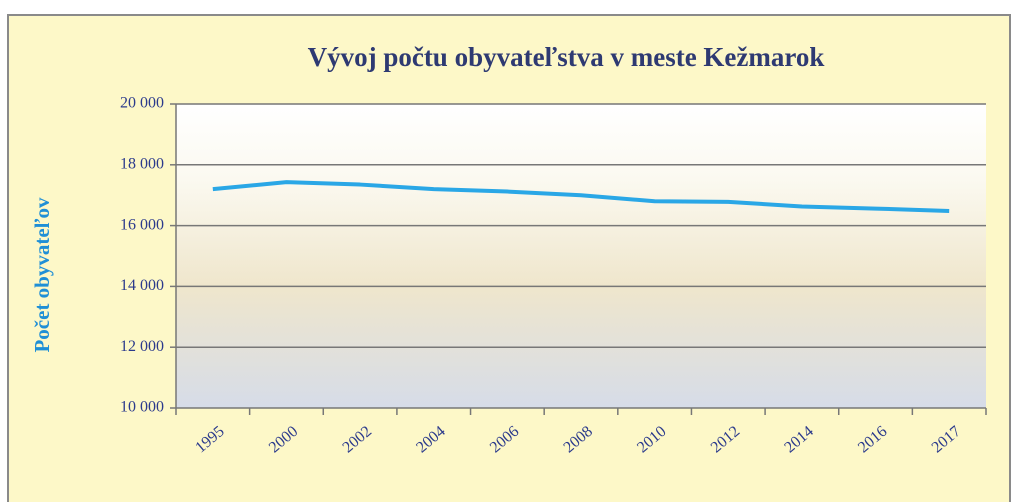 Image resolution: width=1019 pixels, height=502 pixels. What do you see at coordinates (142, 407) in the screenshot?
I see `y-tick-label: 10 000` at bounding box center [142, 407].